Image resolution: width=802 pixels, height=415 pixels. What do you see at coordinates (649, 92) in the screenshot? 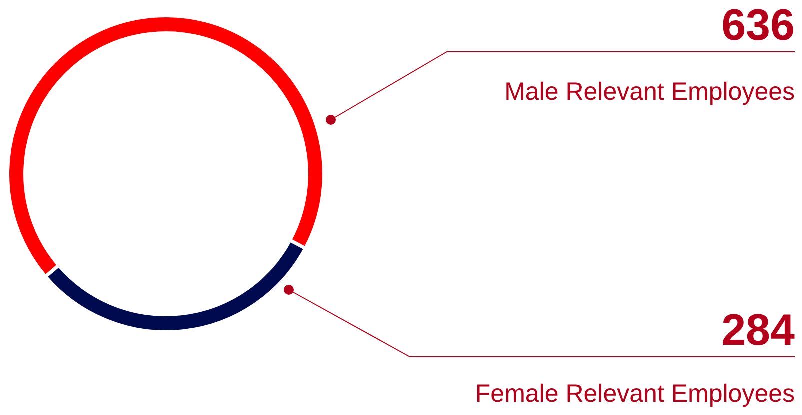
I see `slice-label: Male Relevant Employees` at bounding box center [649, 92].